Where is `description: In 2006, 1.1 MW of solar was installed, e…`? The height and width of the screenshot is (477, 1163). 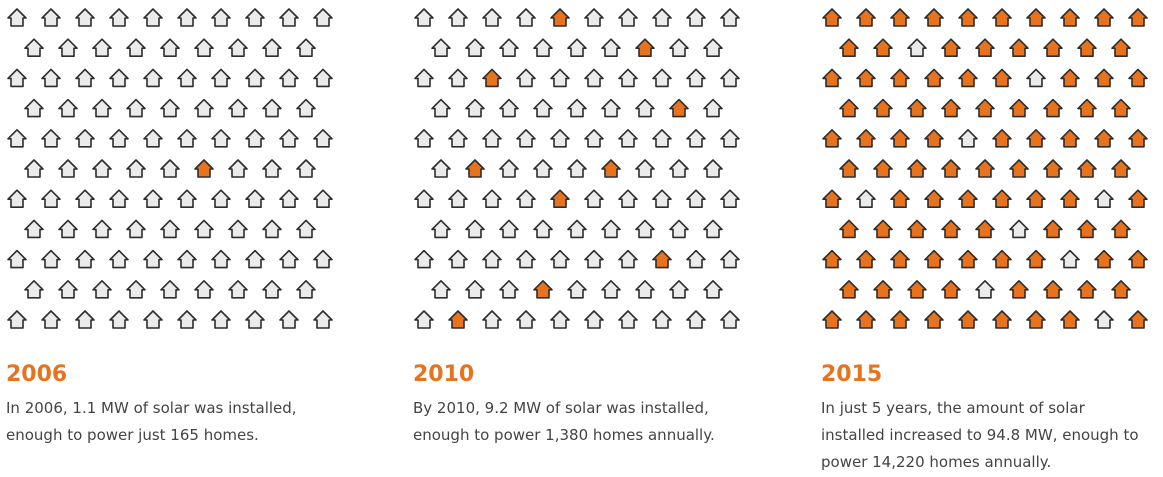 description: In 2006, 1.1 MW of solar was installed, e… is located at coordinates (151, 422).